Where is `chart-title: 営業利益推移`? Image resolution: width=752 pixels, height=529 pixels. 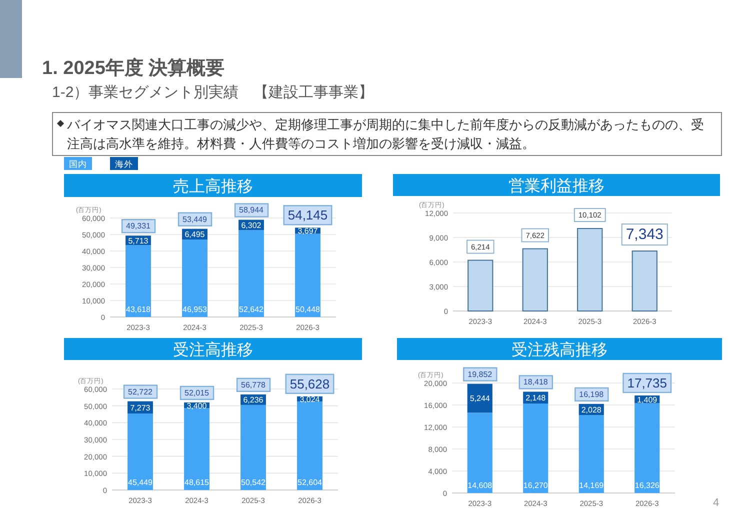 chart-title: 営業利益推移 is located at coordinates (556, 186).